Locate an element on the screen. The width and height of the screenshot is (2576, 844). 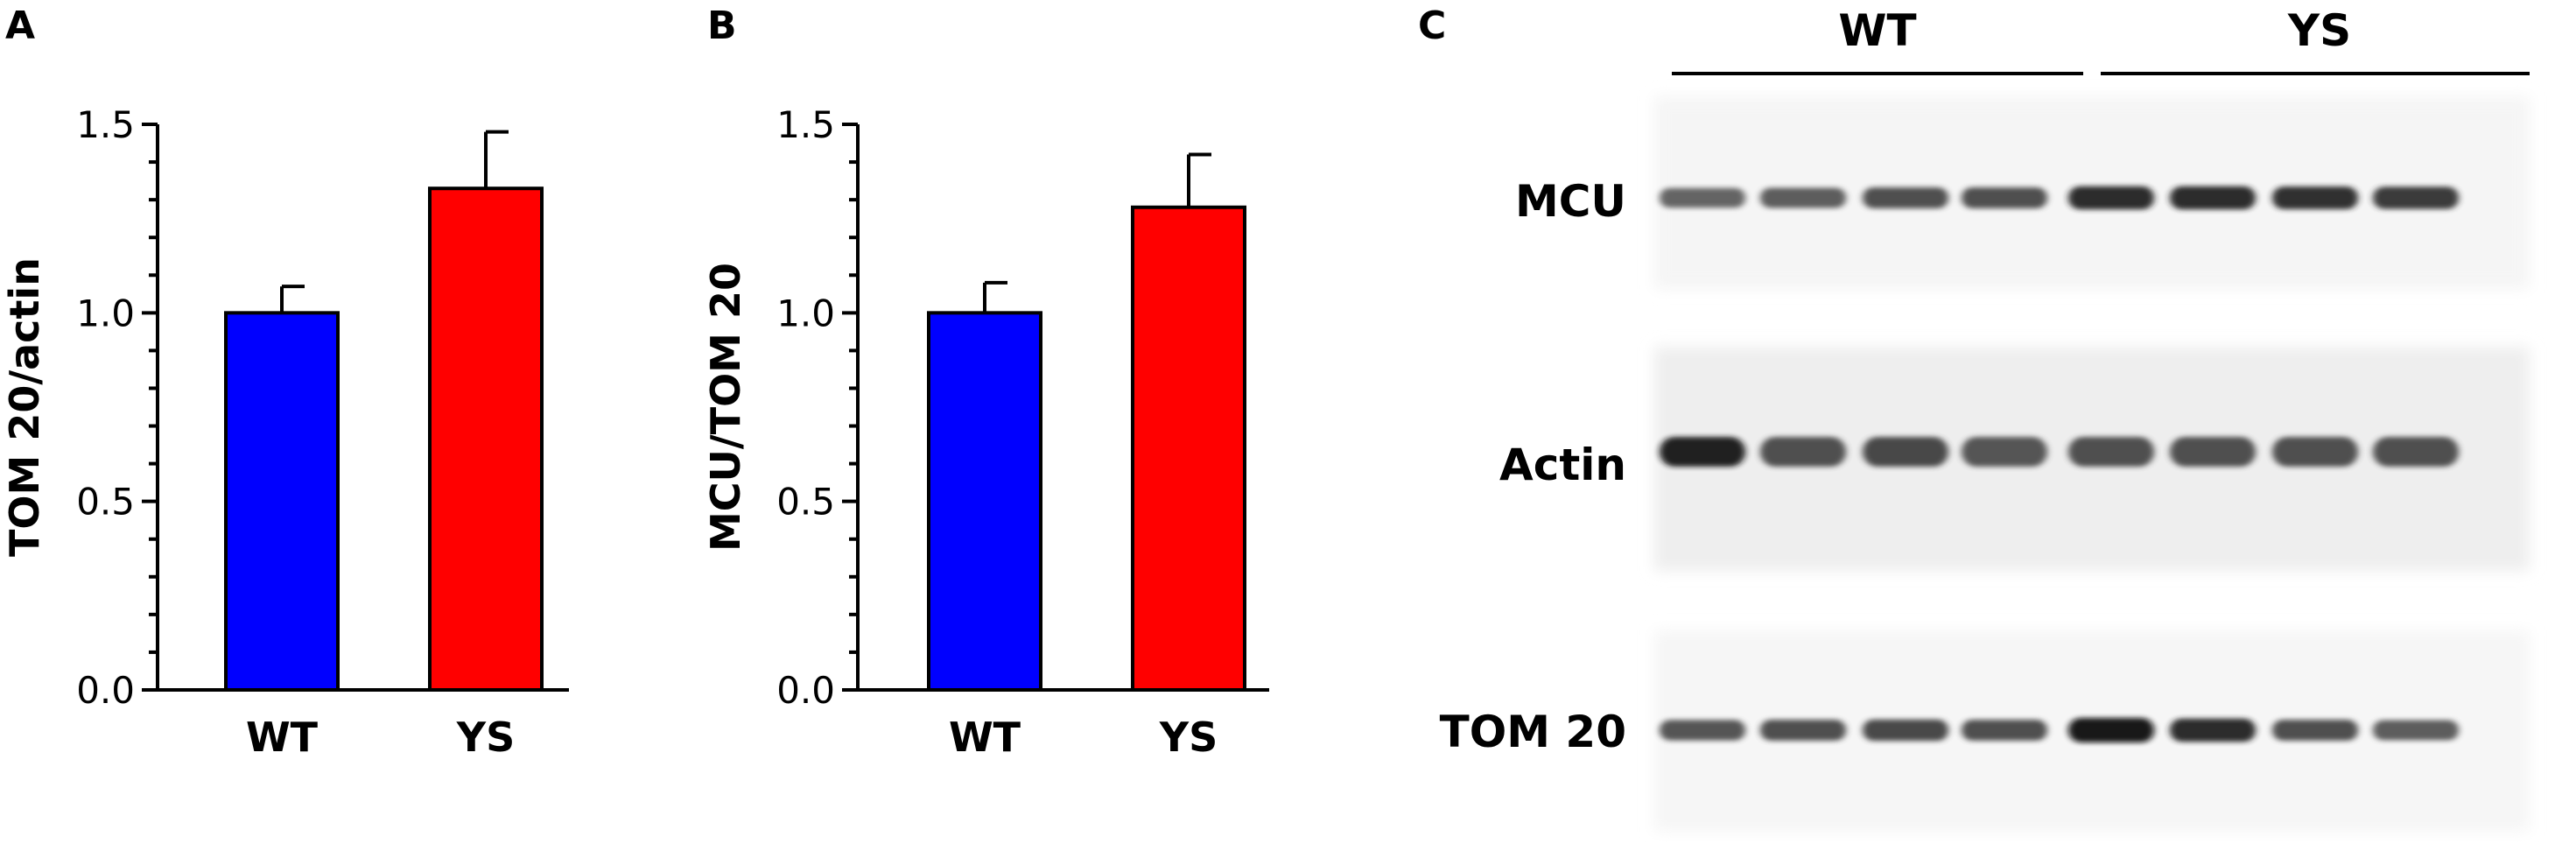
blot-row-label: MCU is located at coordinates (1570, 201).